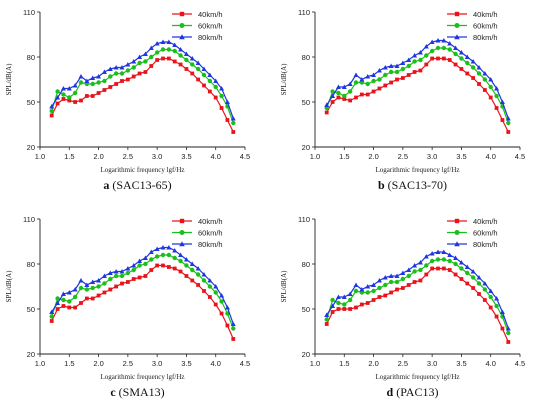  I want to click on chart-c-xtick-label: 4.5, so click(245, 363).